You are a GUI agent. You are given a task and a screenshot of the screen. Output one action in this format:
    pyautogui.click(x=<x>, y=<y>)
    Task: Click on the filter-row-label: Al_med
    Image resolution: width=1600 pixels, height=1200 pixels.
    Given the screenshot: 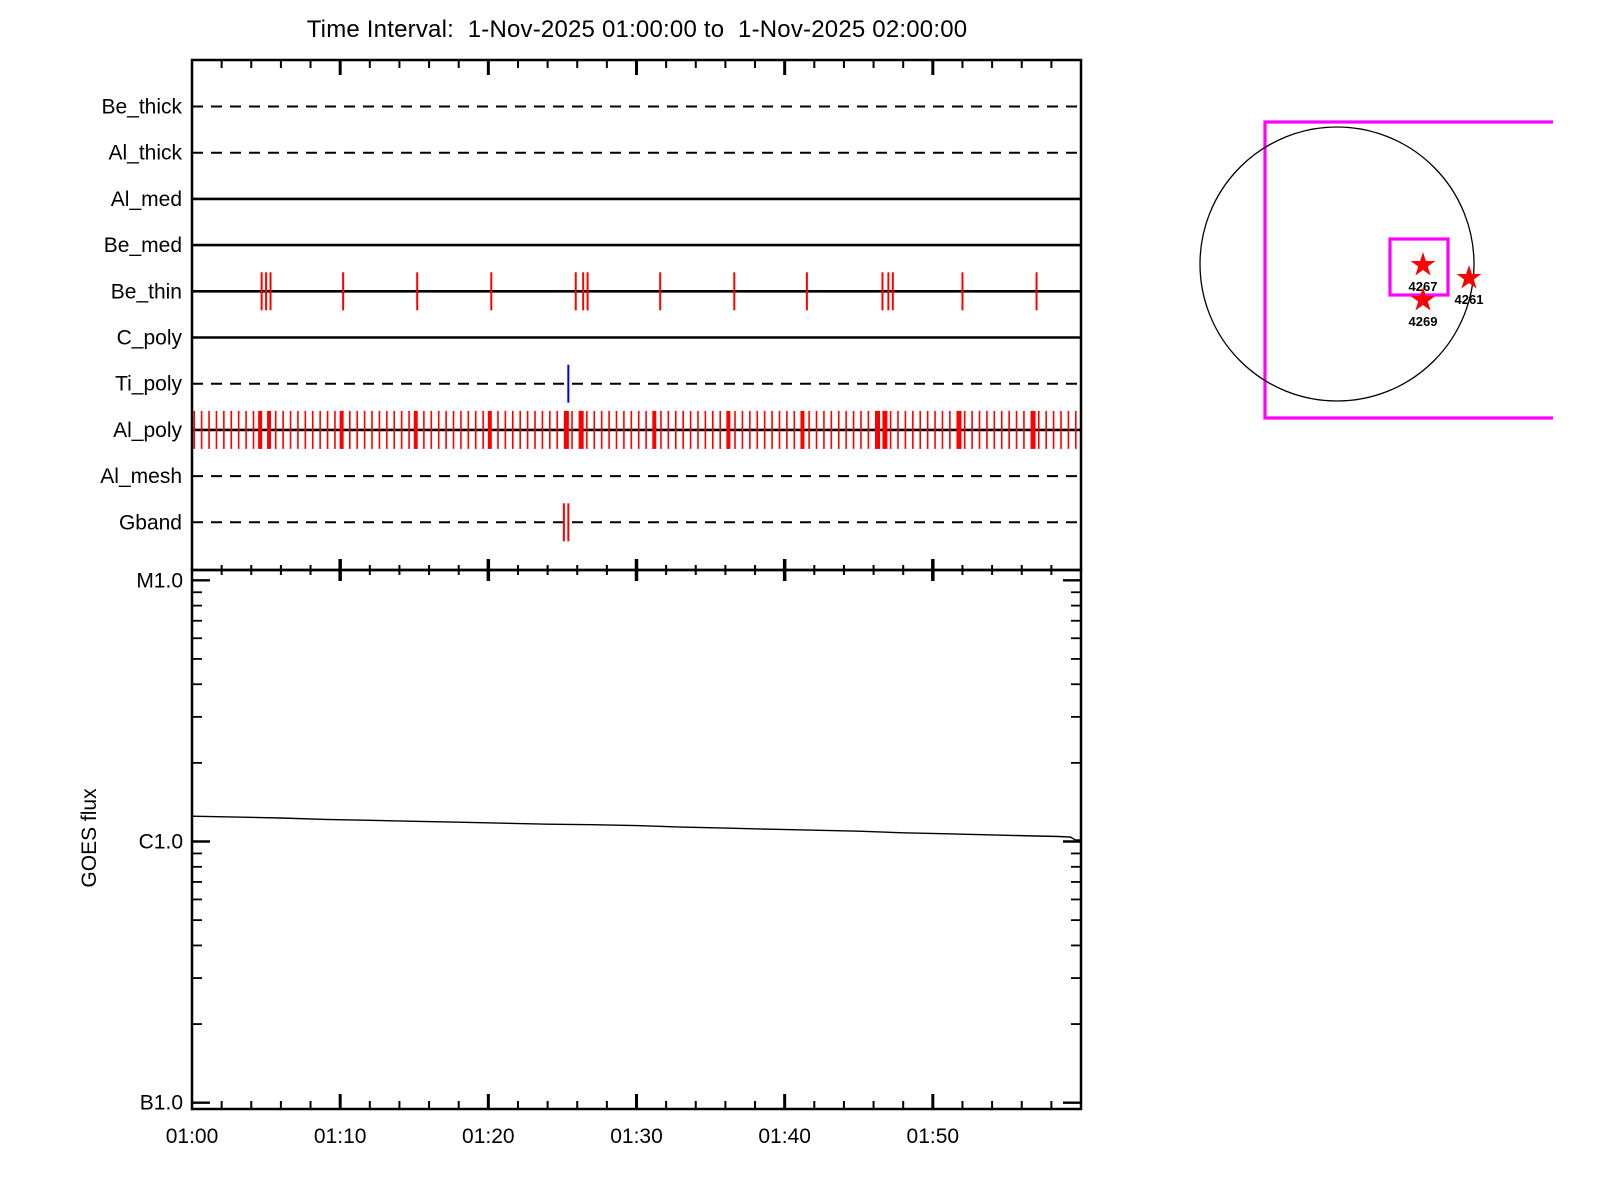 What is the action you would take?
    pyautogui.click(x=146, y=199)
    